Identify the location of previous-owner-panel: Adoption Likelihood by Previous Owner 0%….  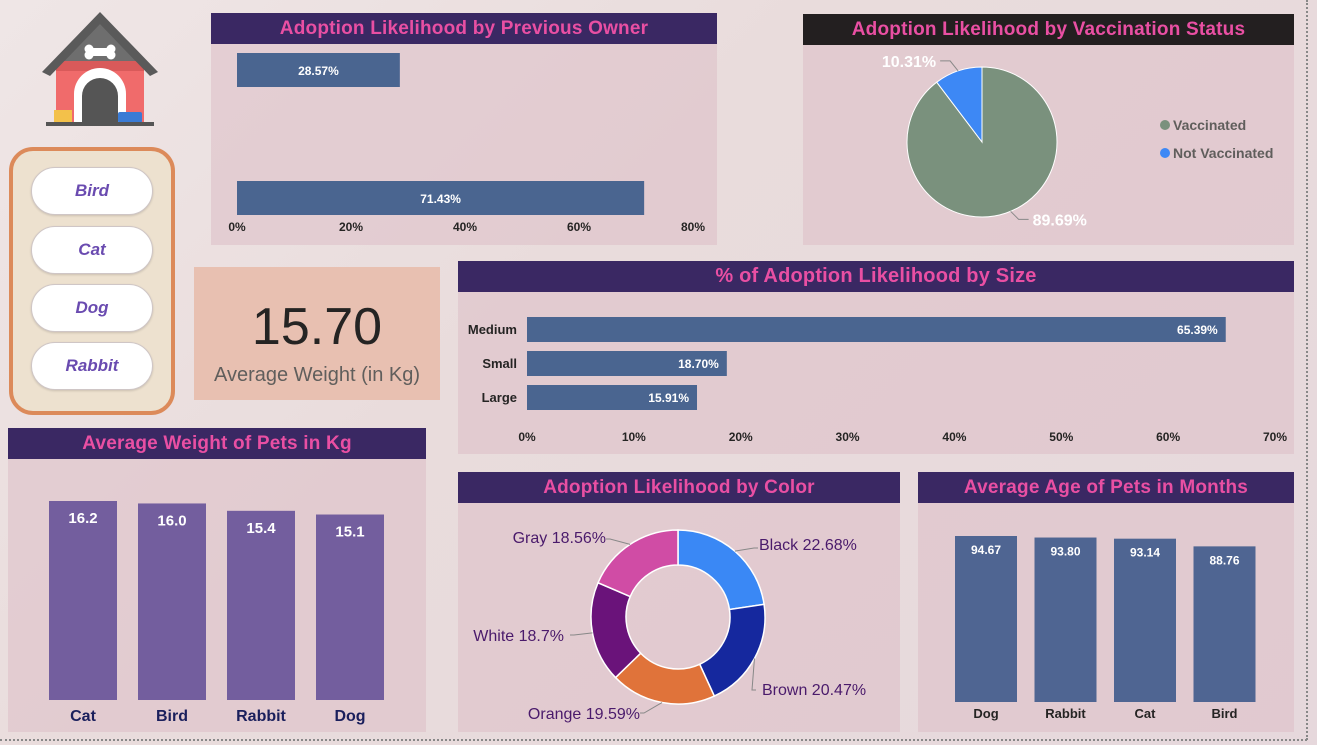
(464, 129).